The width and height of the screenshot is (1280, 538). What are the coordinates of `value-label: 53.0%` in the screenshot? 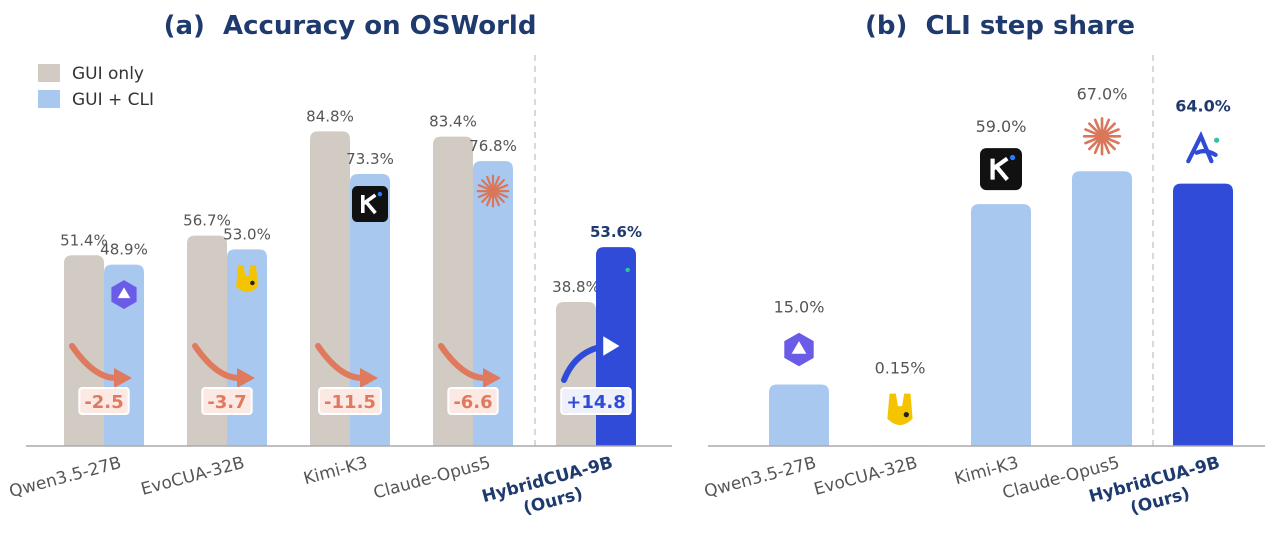 It's located at (247, 234).